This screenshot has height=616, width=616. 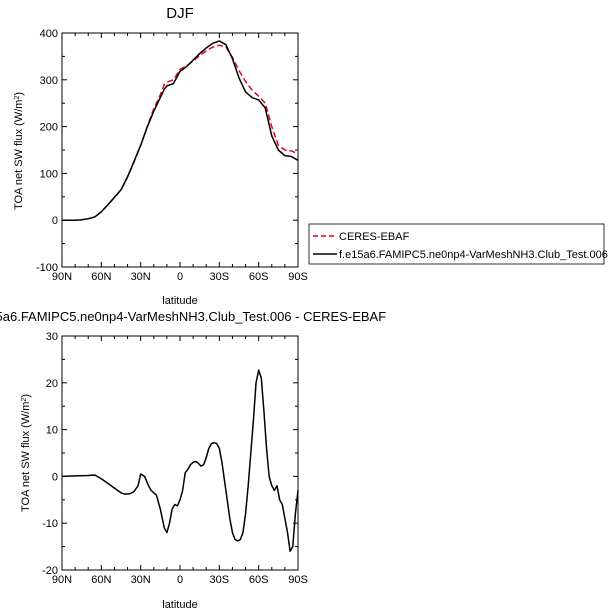 What do you see at coordinates (47, 268) in the screenshot?
I see `y-tick-label: -100` at bounding box center [47, 268].